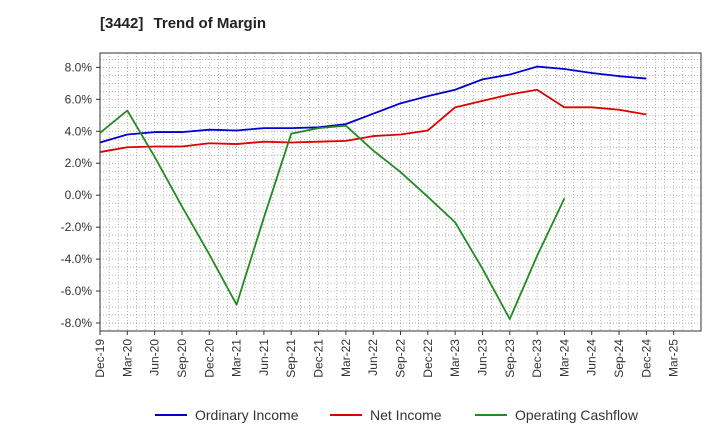 This screenshot has width=720, height=445. I want to click on chart-title: [3442] Trend of Margin, so click(186, 23).